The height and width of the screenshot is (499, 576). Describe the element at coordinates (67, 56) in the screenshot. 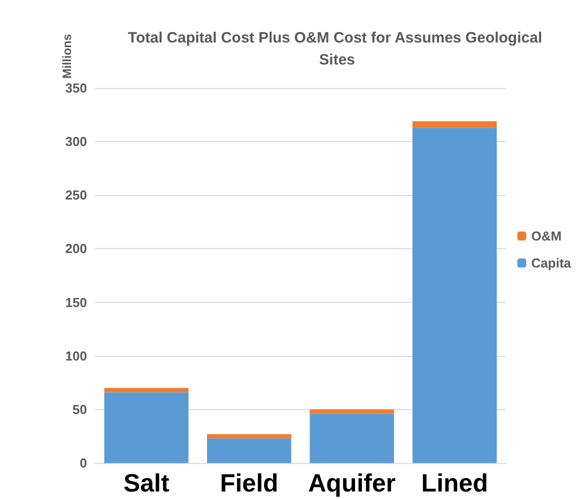

I see `y-axis-title: Millions` at that location.